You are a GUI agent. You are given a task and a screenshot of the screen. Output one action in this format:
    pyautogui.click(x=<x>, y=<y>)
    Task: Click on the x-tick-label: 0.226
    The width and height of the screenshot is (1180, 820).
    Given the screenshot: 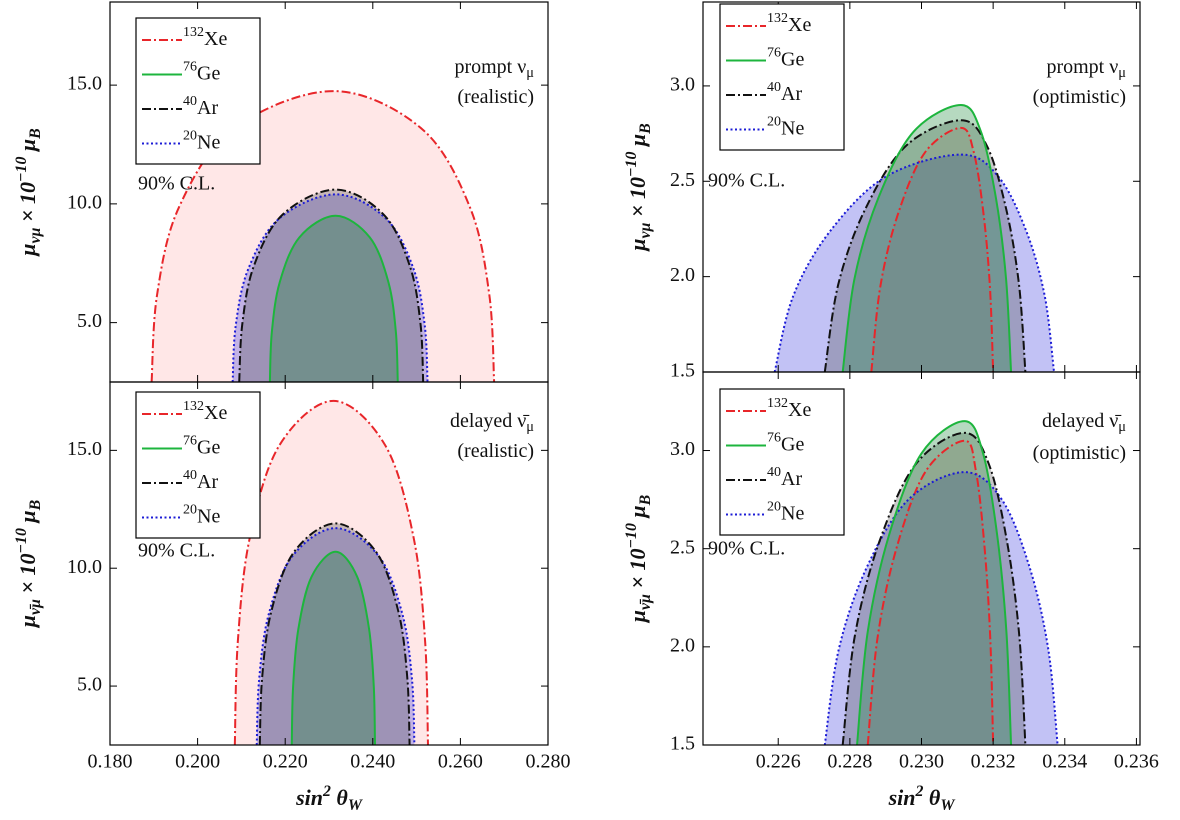 What is the action you would take?
    pyautogui.click(x=778, y=762)
    